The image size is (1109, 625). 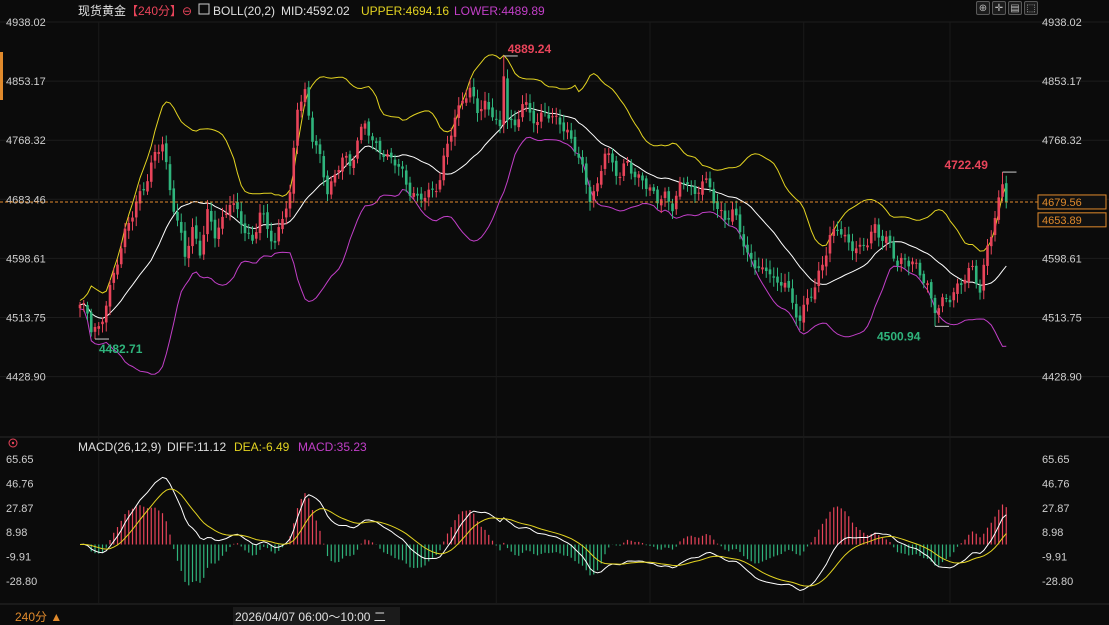 I want to click on period-label: 【240分】, so click(x=154, y=11).